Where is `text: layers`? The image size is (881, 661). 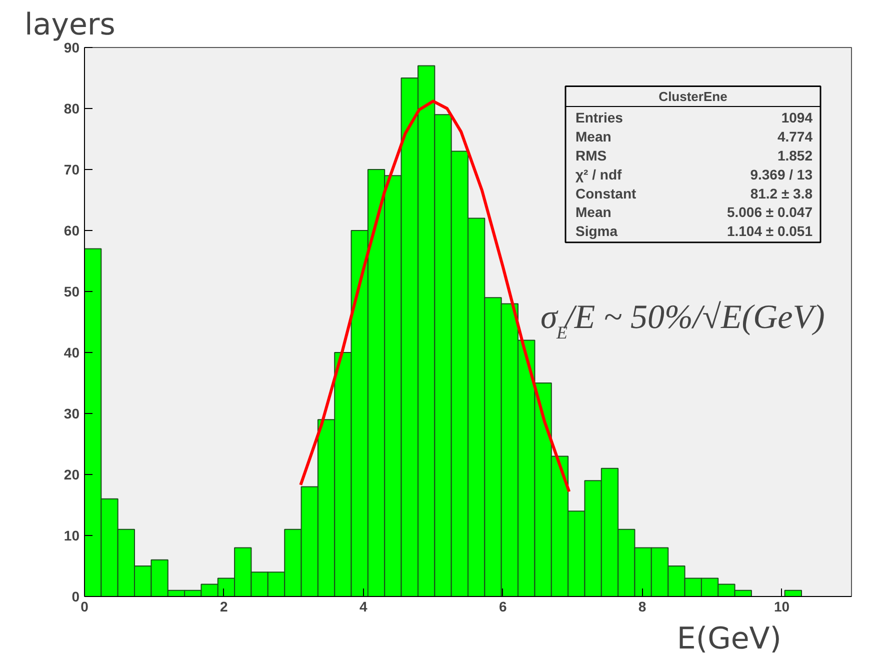 text: layers is located at coordinates (70, 25).